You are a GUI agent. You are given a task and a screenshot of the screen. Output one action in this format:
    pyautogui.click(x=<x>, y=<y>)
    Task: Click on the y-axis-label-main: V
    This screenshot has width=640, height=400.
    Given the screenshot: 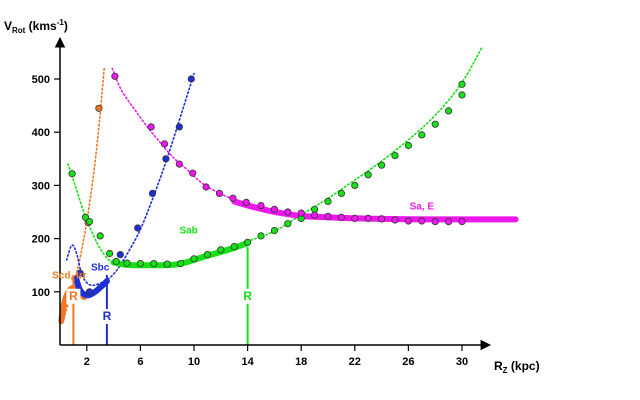 What is the action you would take?
    pyautogui.click(x=8, y=26)
    